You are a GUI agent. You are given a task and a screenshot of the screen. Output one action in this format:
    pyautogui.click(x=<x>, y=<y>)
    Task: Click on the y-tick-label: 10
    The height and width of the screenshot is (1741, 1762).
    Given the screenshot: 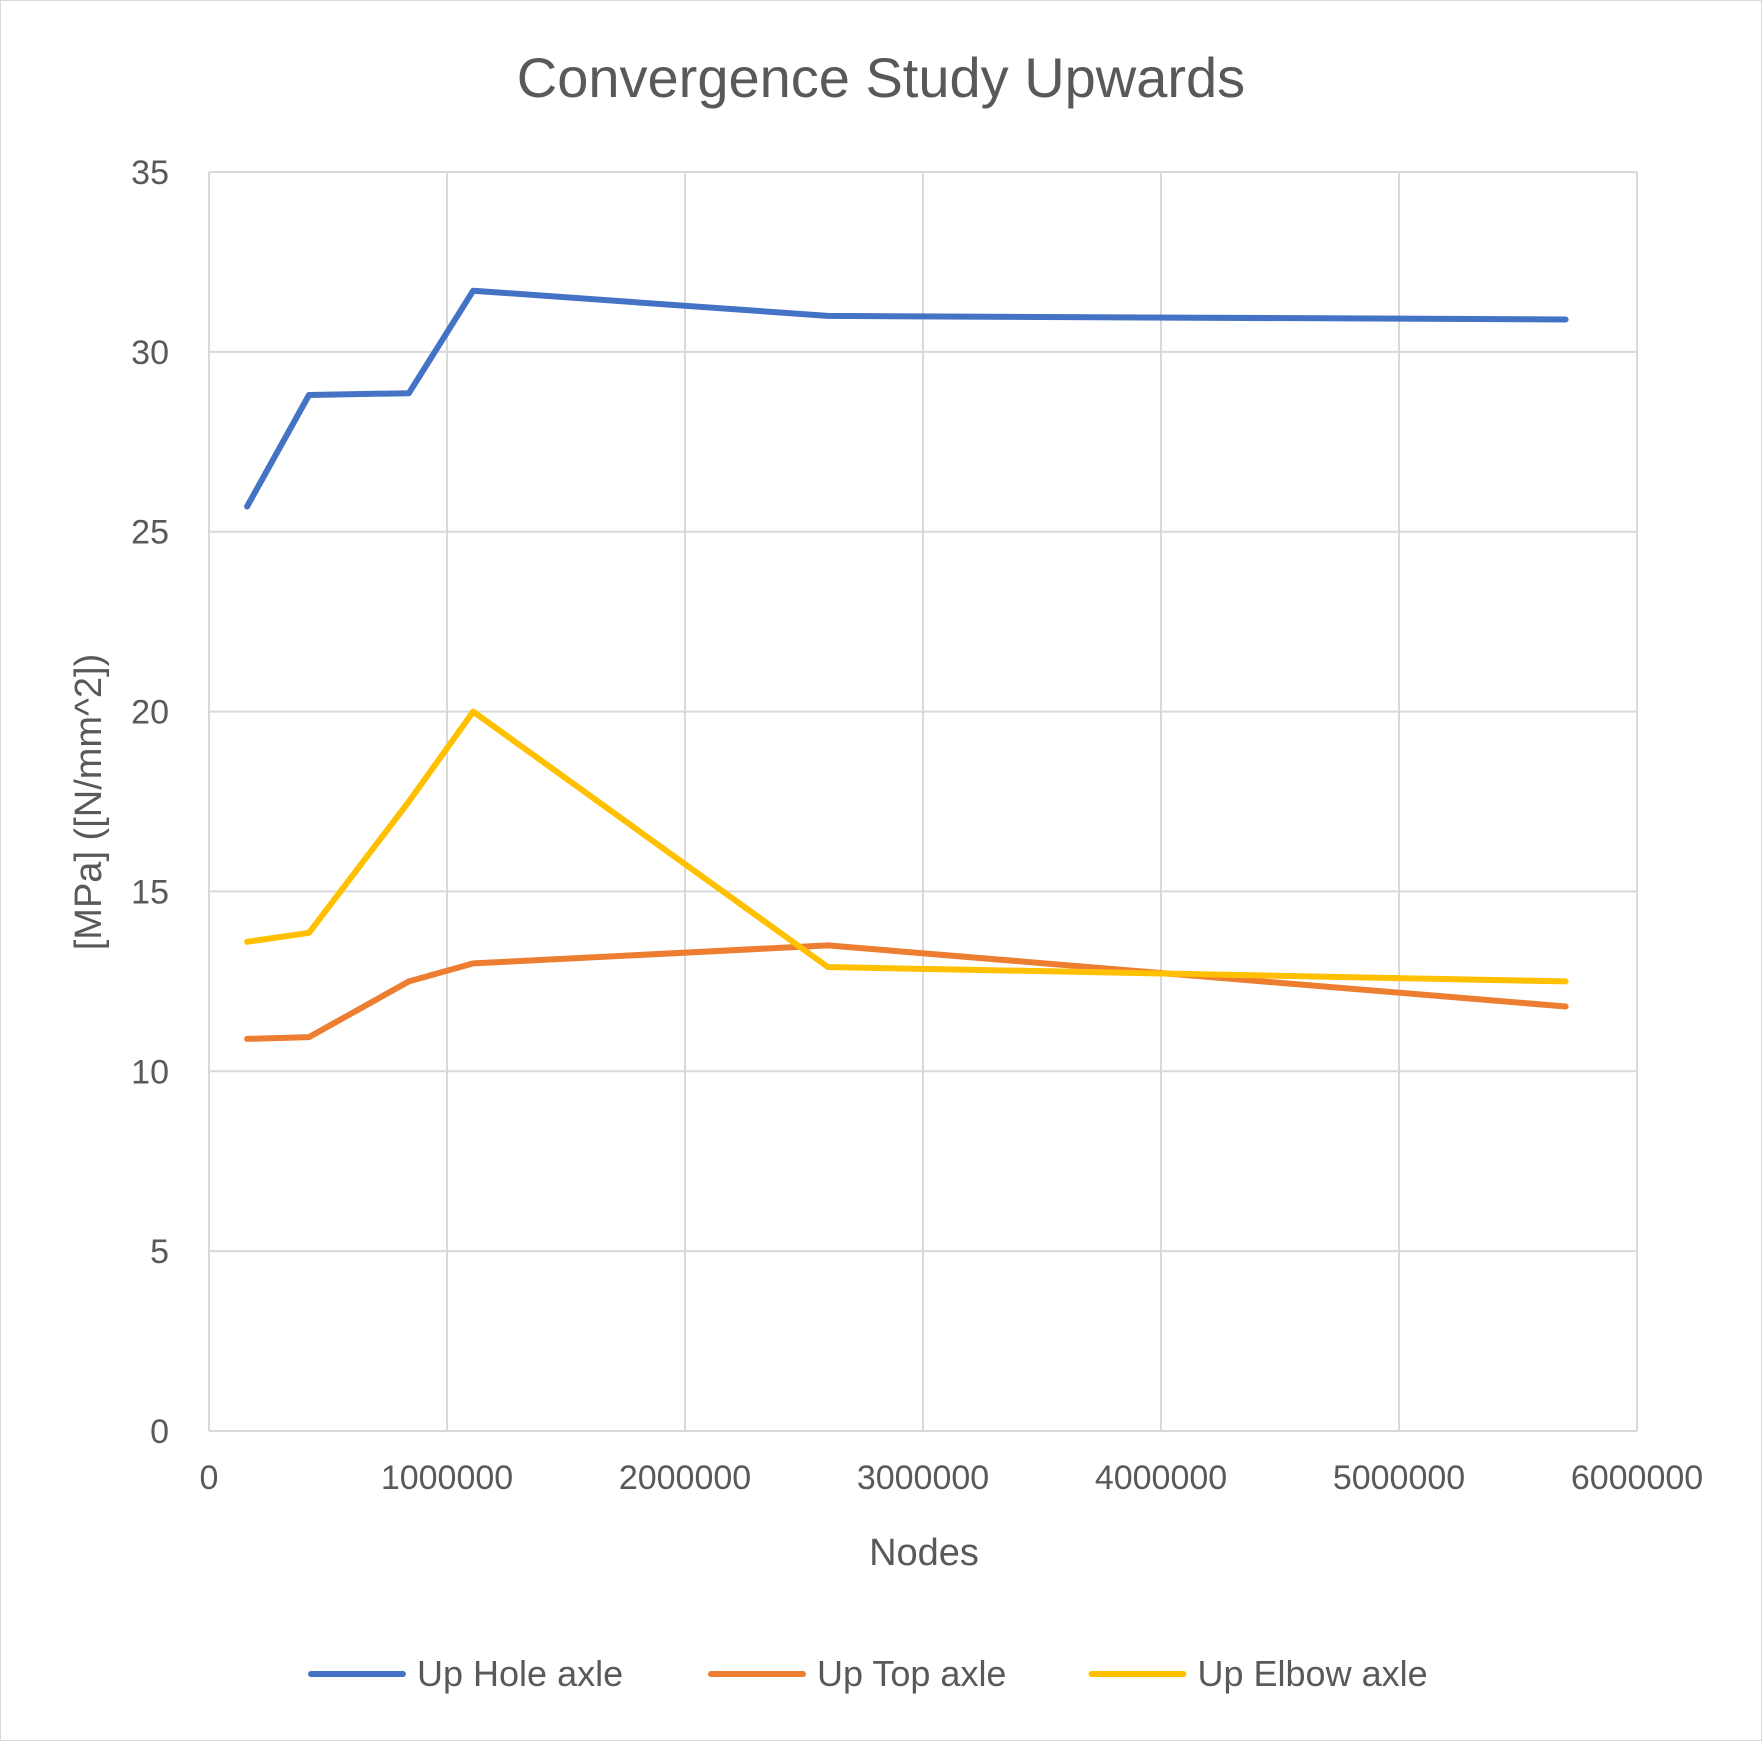 What is the action you would take?
    pyautogui.click(x=150, y=1072)
    